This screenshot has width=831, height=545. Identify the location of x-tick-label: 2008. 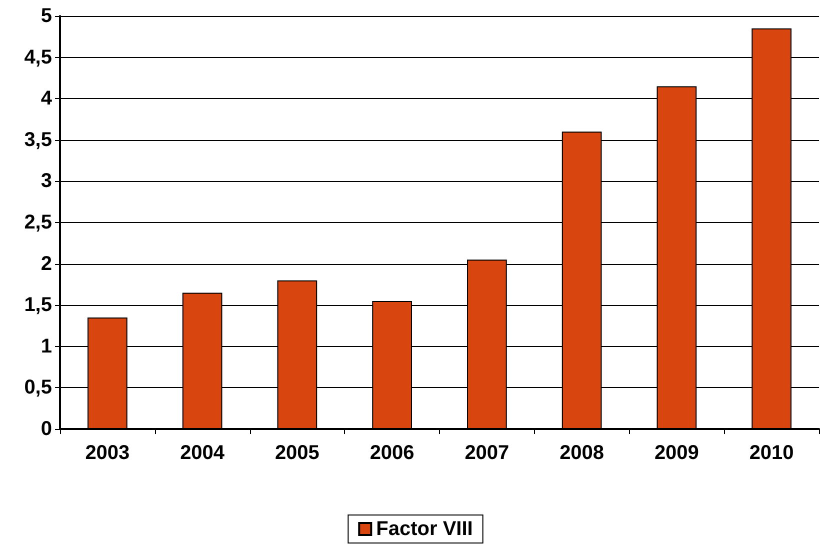
(582, 453).